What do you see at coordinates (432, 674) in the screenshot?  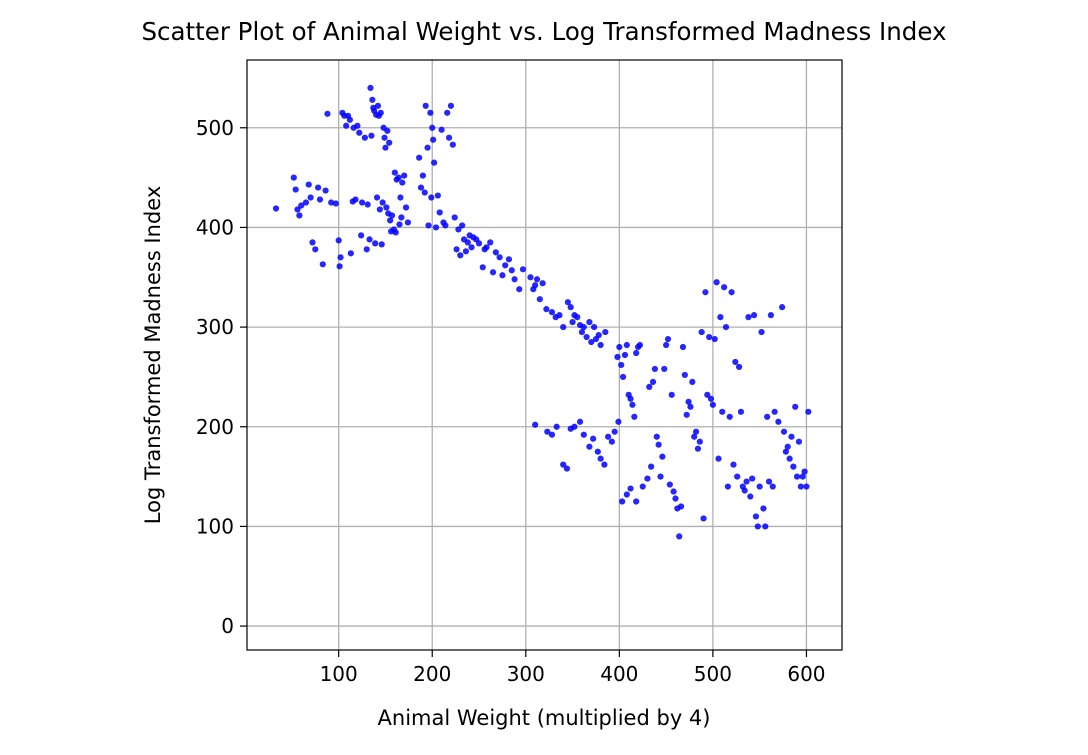 I see `x-tick-label: 200` at bounding box center [432, 674].